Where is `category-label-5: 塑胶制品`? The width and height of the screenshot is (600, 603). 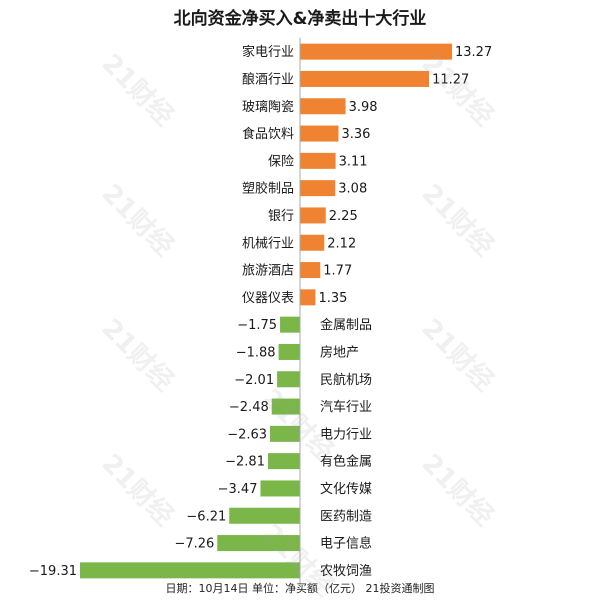 category-label-5: 塑胶制品 is located at coordinates (268, 189).